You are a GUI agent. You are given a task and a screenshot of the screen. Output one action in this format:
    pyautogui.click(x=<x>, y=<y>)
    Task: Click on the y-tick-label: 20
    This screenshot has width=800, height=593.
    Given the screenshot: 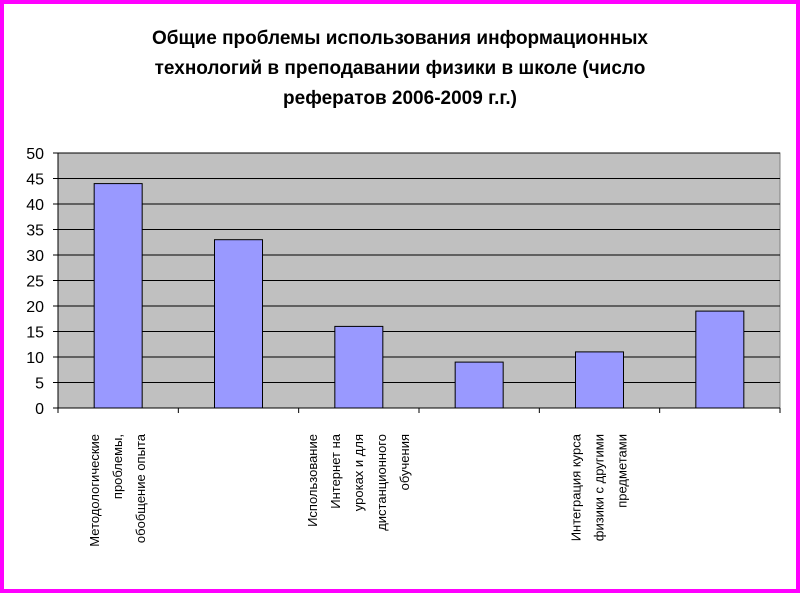 What is the action you would take?
    pyautogui.click(x=35, y=307)
    